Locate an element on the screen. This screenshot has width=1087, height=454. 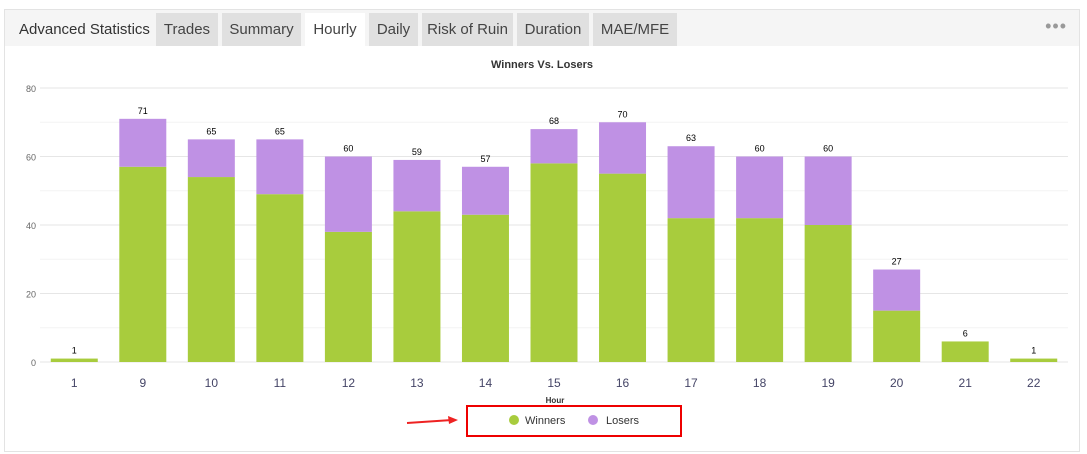
tab-risk-of-ruin: Risk of Ruin is located at coordinates (467, 29).